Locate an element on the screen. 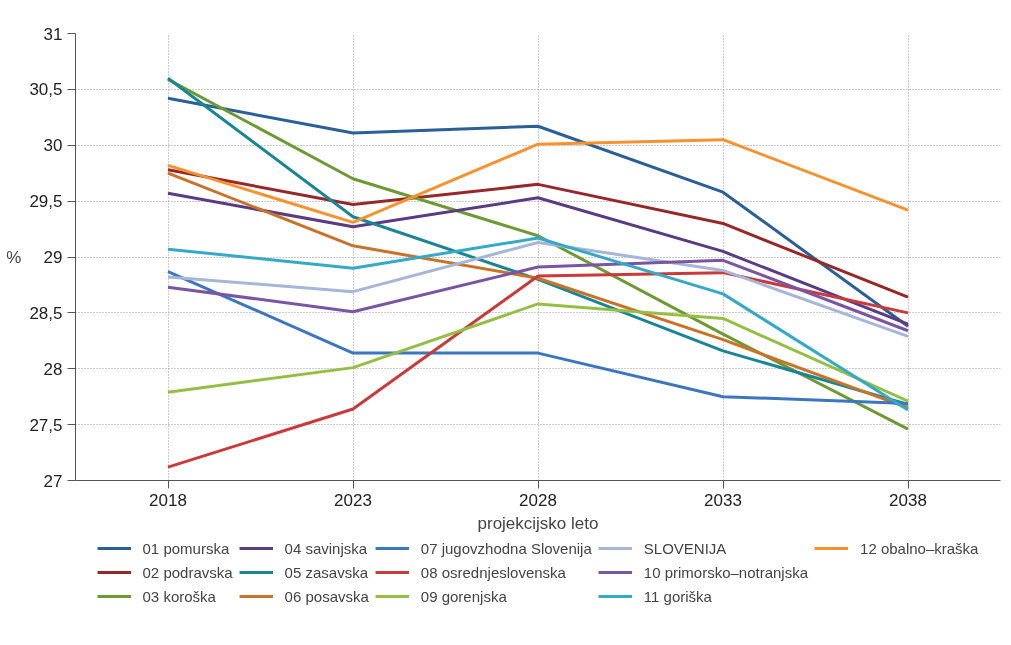  legend-label: 07 jugovzhodna Slovenija is located at coordinates (506, 548).